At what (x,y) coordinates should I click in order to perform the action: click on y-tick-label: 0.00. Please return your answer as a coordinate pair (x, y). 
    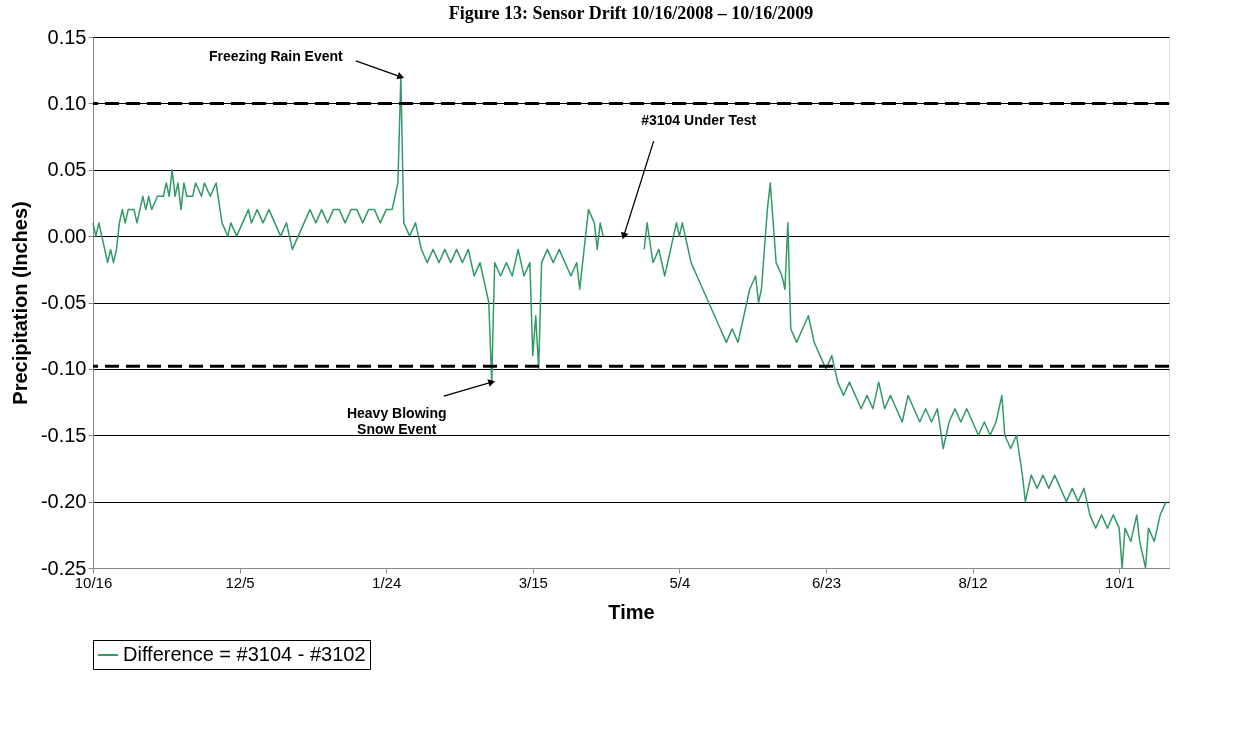
    Looking at the image, I should click on (67, 235).